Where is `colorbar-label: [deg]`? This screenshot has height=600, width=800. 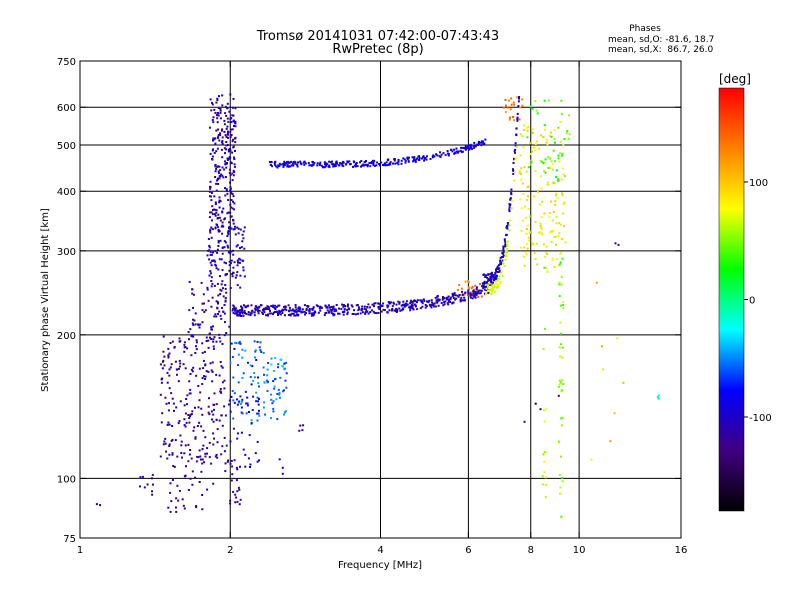
colorbar-label: [deg] is located at coordinates (735, 79).